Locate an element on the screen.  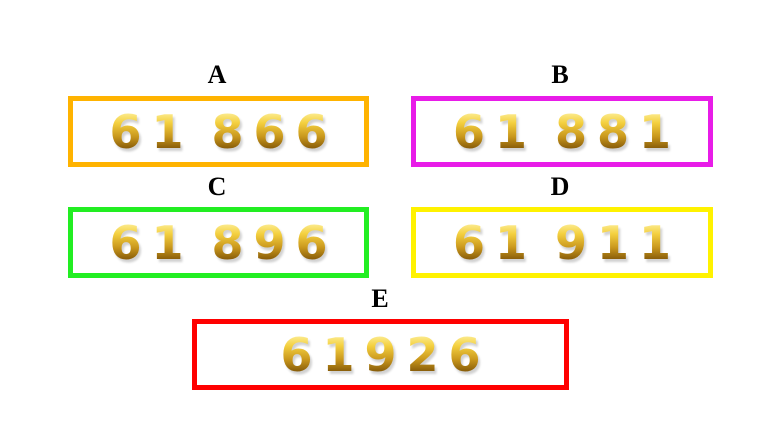
digit: 2 is located at coordinates (423, 355).